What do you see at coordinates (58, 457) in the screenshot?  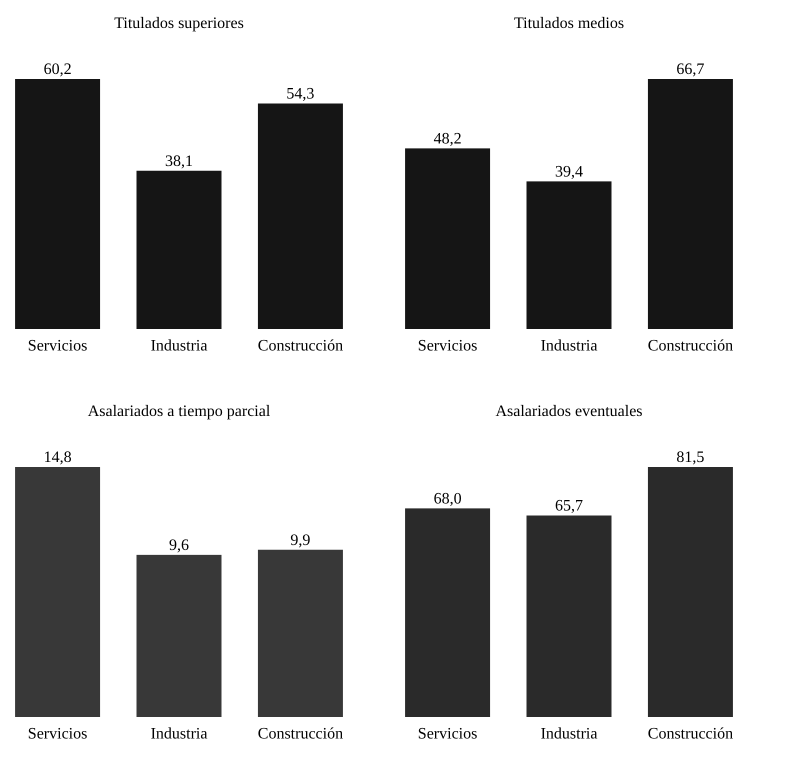 I see `data-label: 14,8` at bounding box center [58, 457].